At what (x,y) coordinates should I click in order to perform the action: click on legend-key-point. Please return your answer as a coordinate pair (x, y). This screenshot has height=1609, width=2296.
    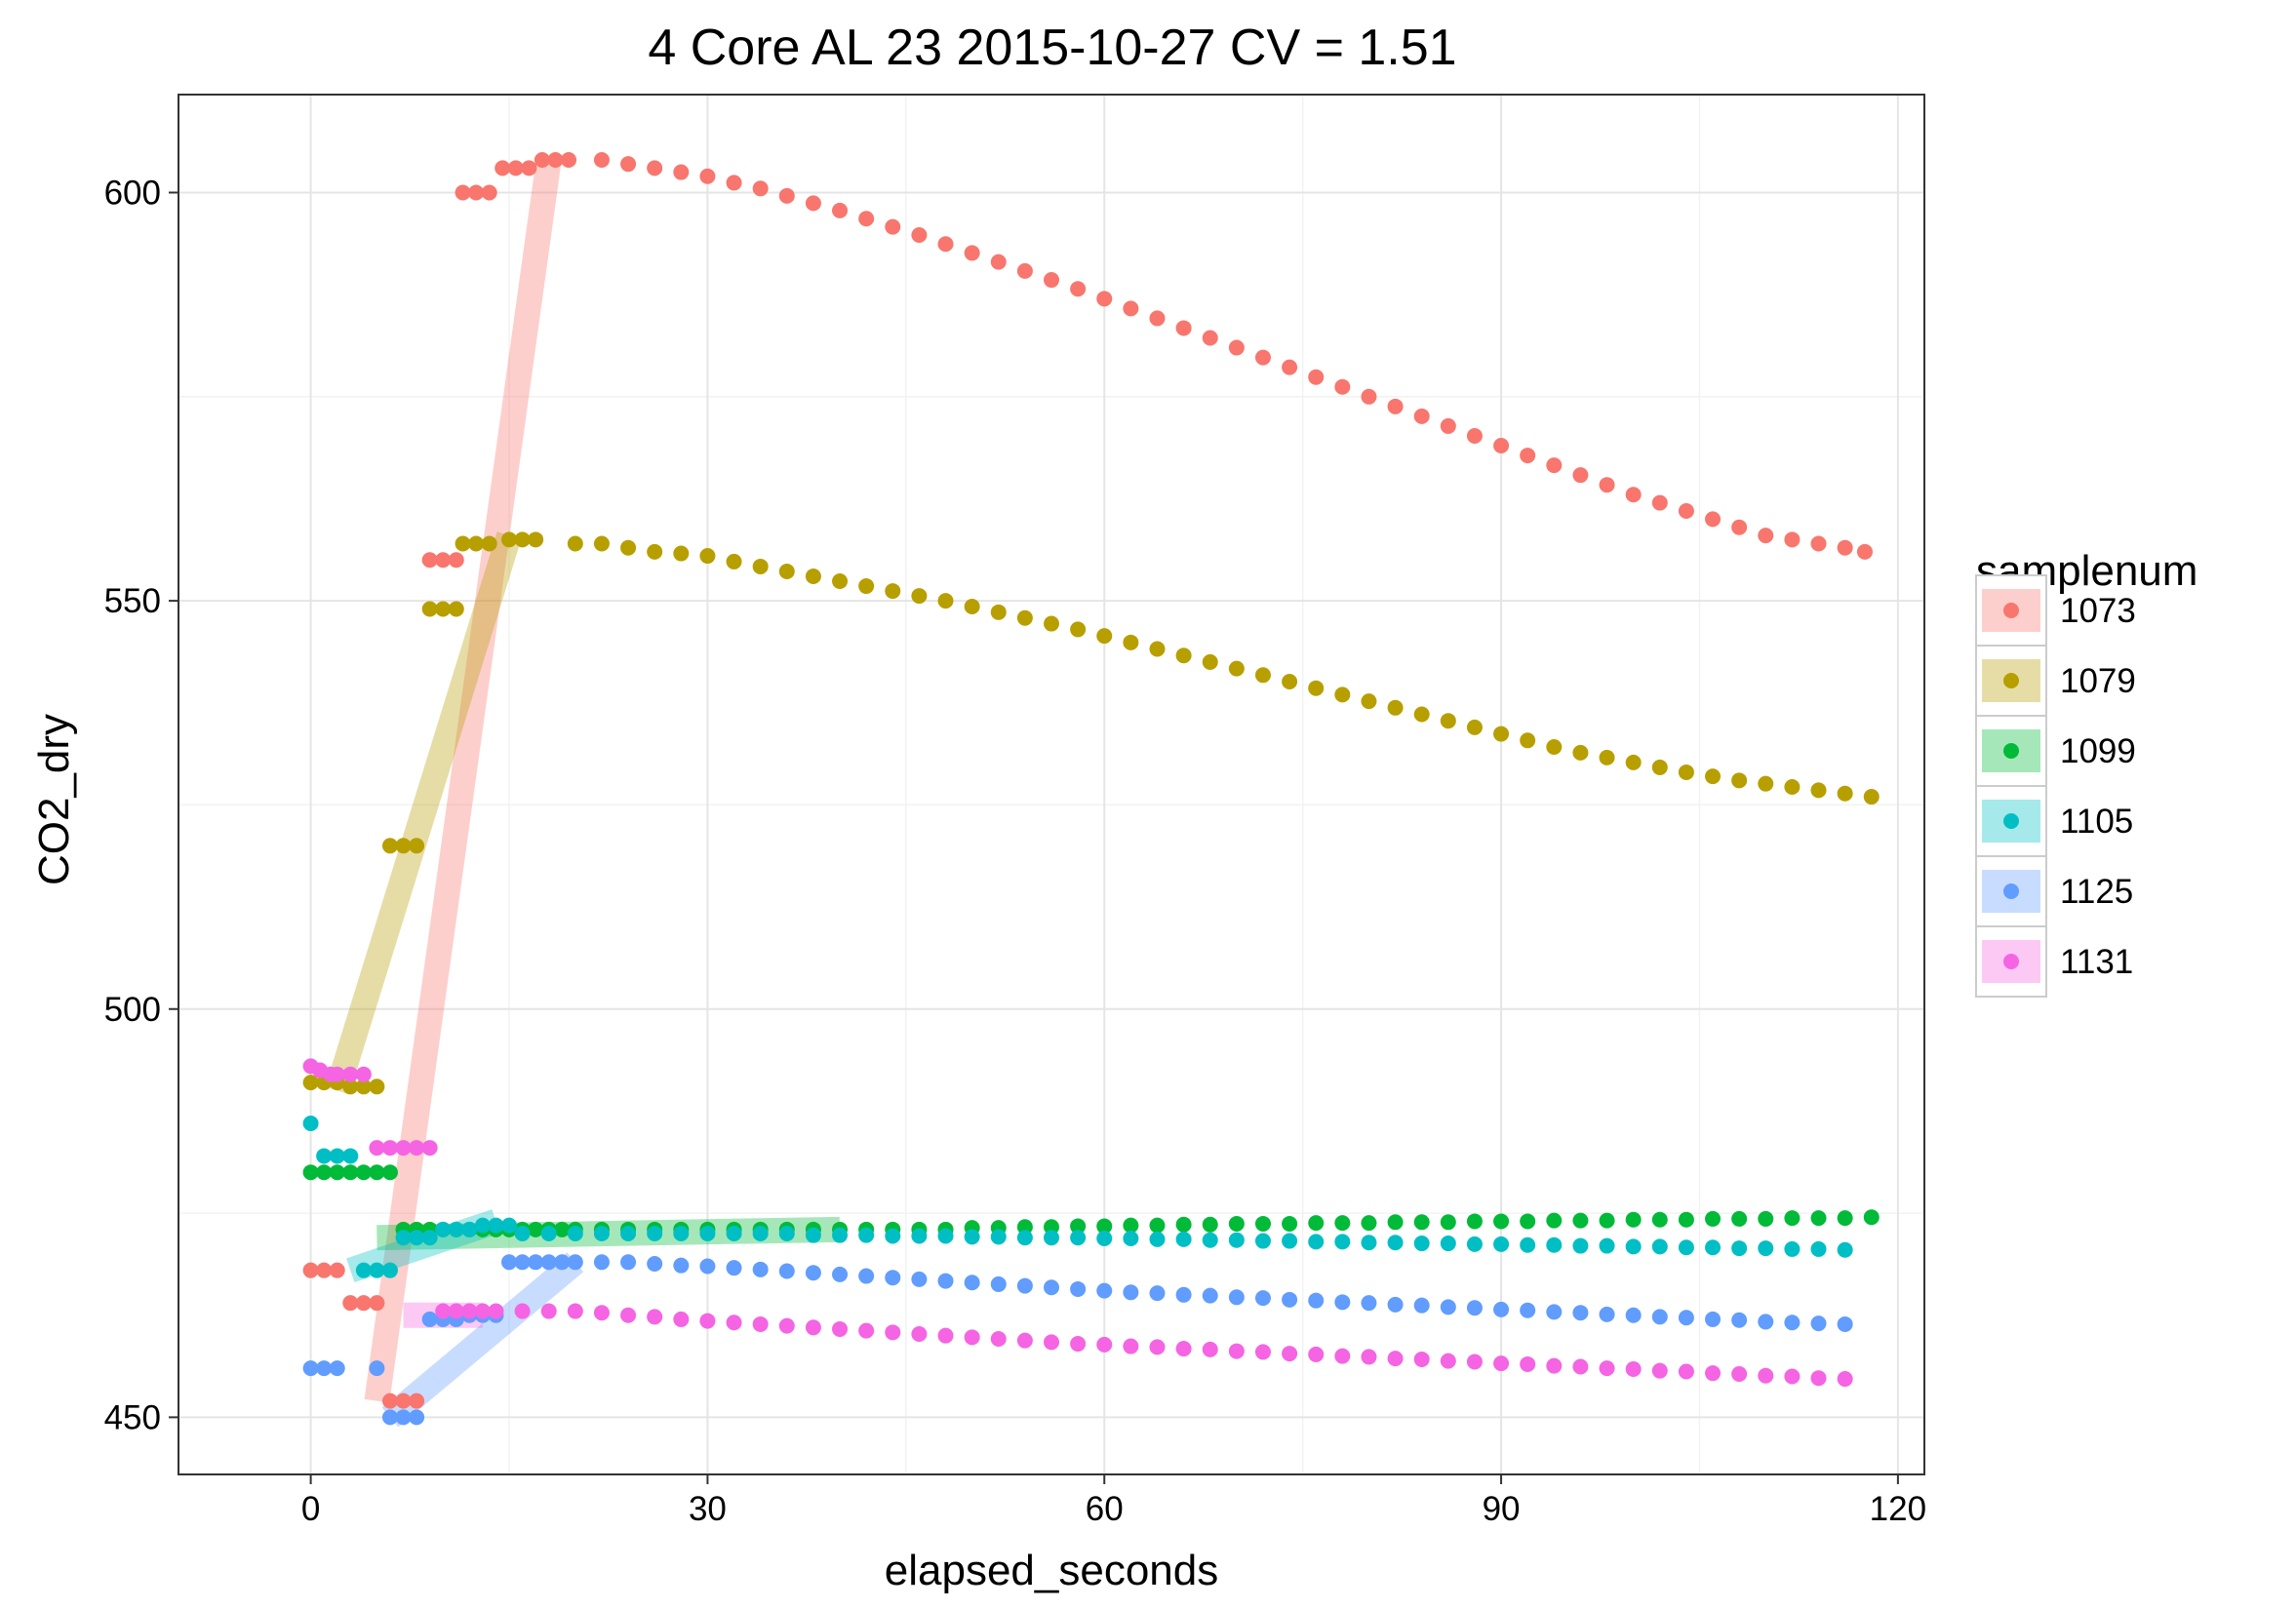
    Looking at the image, I should click on (2011, 821).